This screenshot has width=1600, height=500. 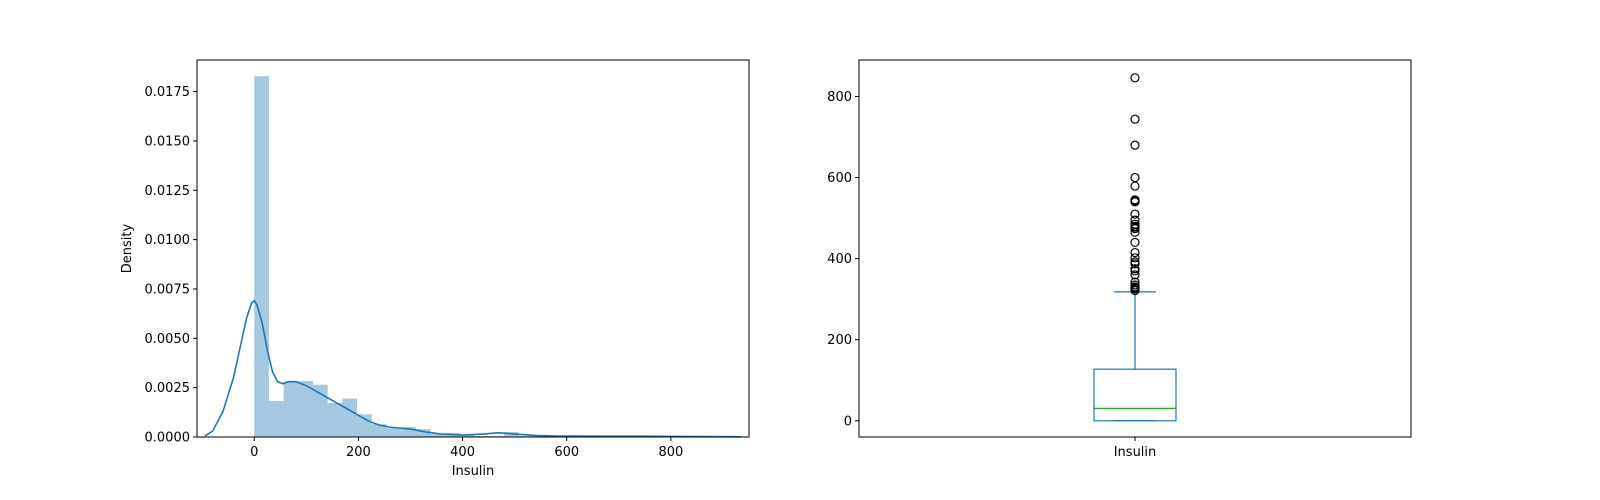 I want to click on boxplot-x-ticks: Insulin, so click(x=1135, y=448).